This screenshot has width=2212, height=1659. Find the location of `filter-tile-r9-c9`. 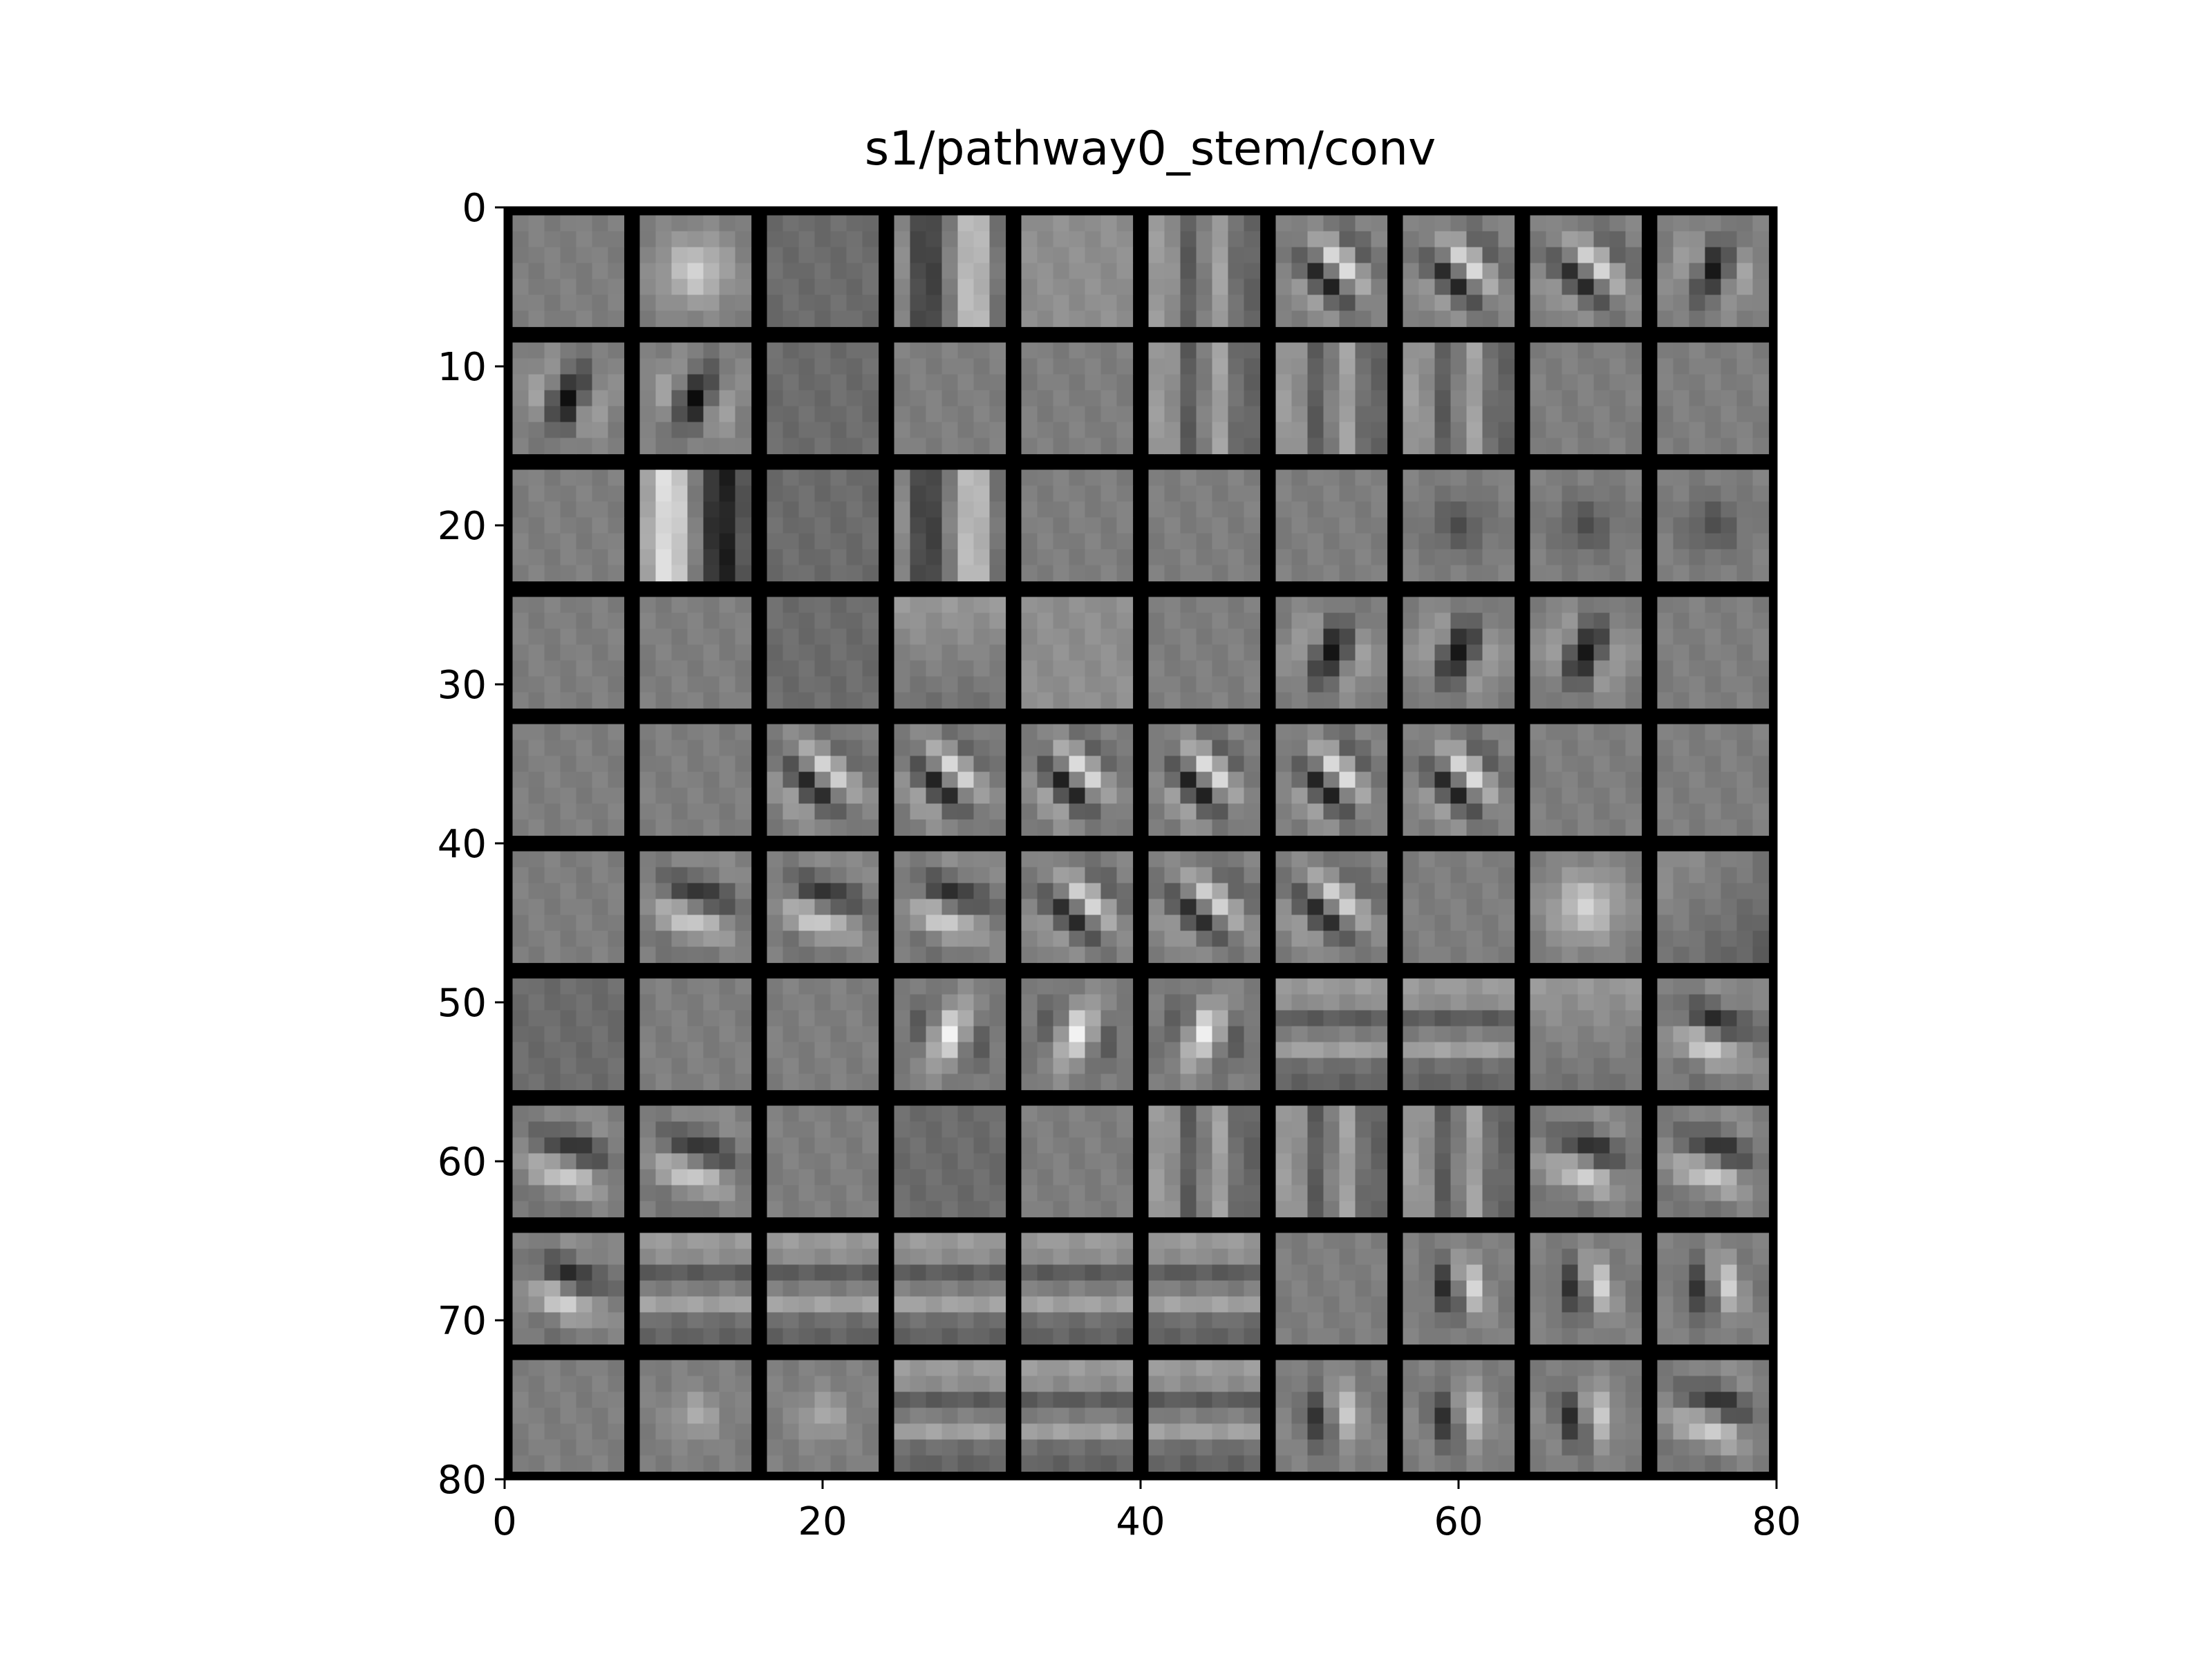

filter-tile-r9-c9 is located at coordinates (1713, 1416).